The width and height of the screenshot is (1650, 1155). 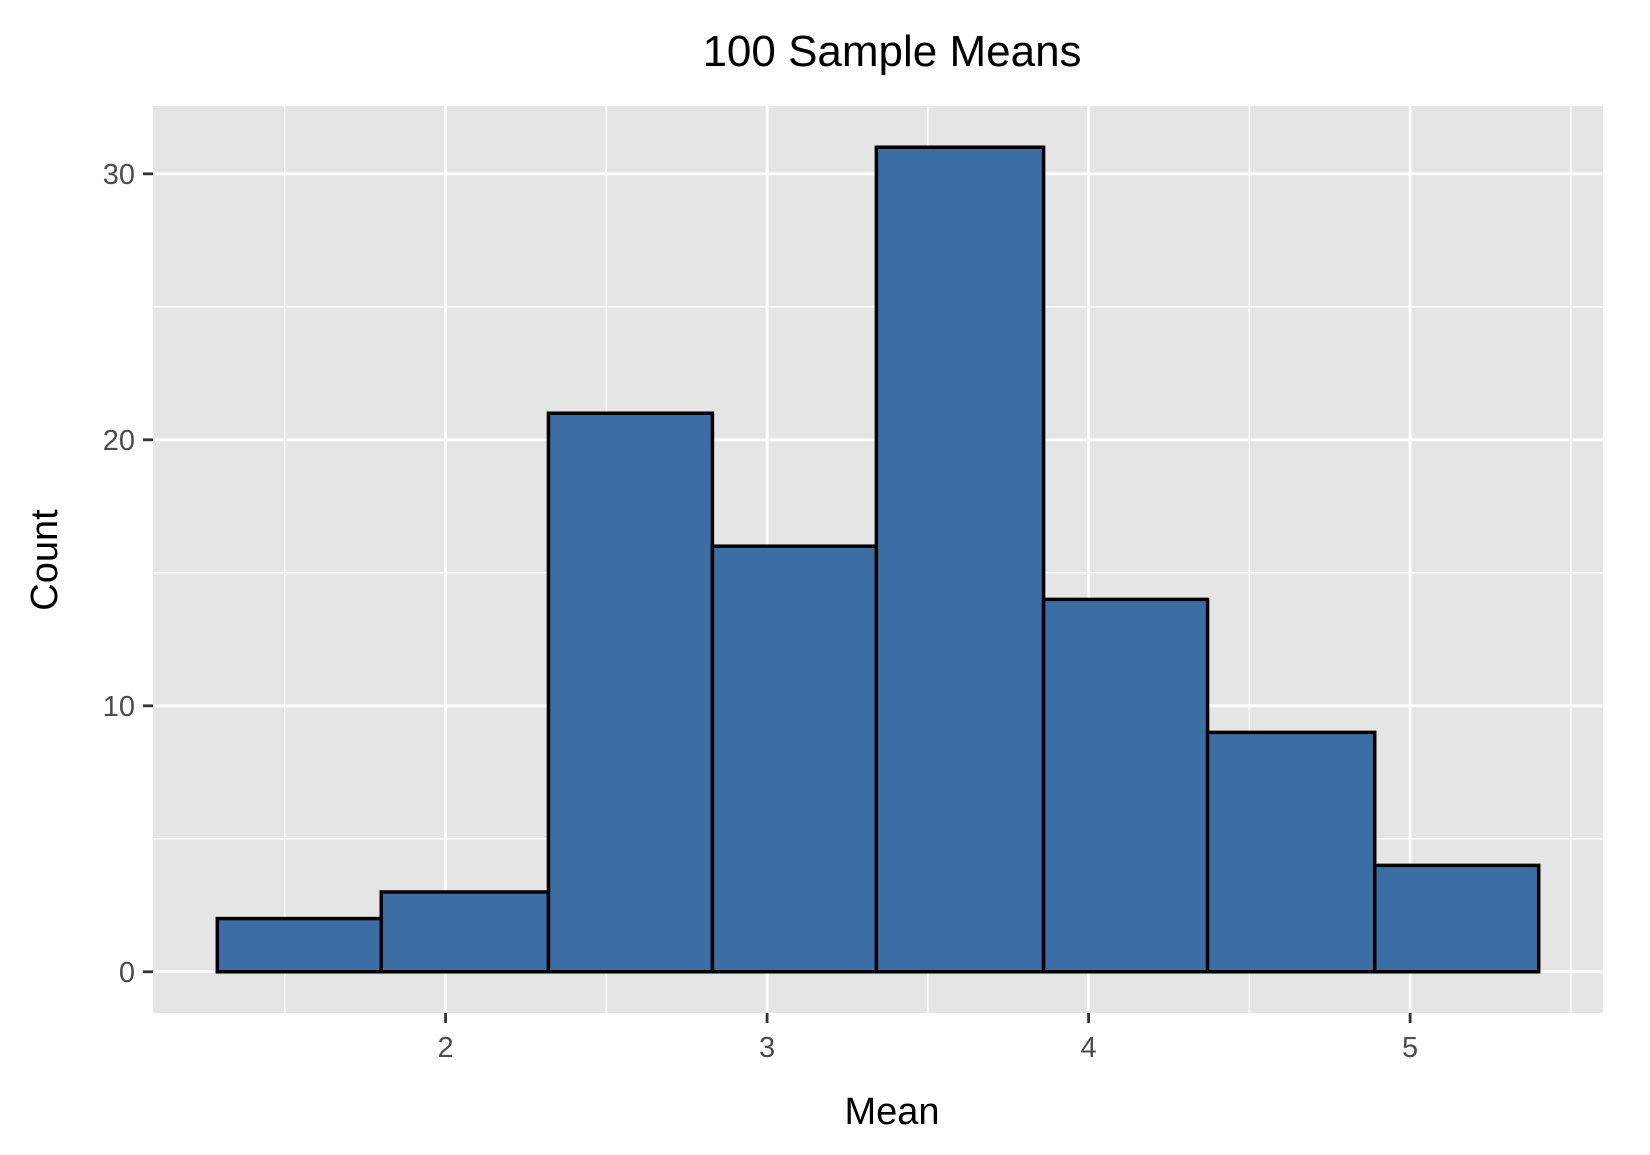 What do you see at coordinates (1410, 1048) in the screenshot?
I see `x-tick-label: 5` at bounding box center [1410, 1048].